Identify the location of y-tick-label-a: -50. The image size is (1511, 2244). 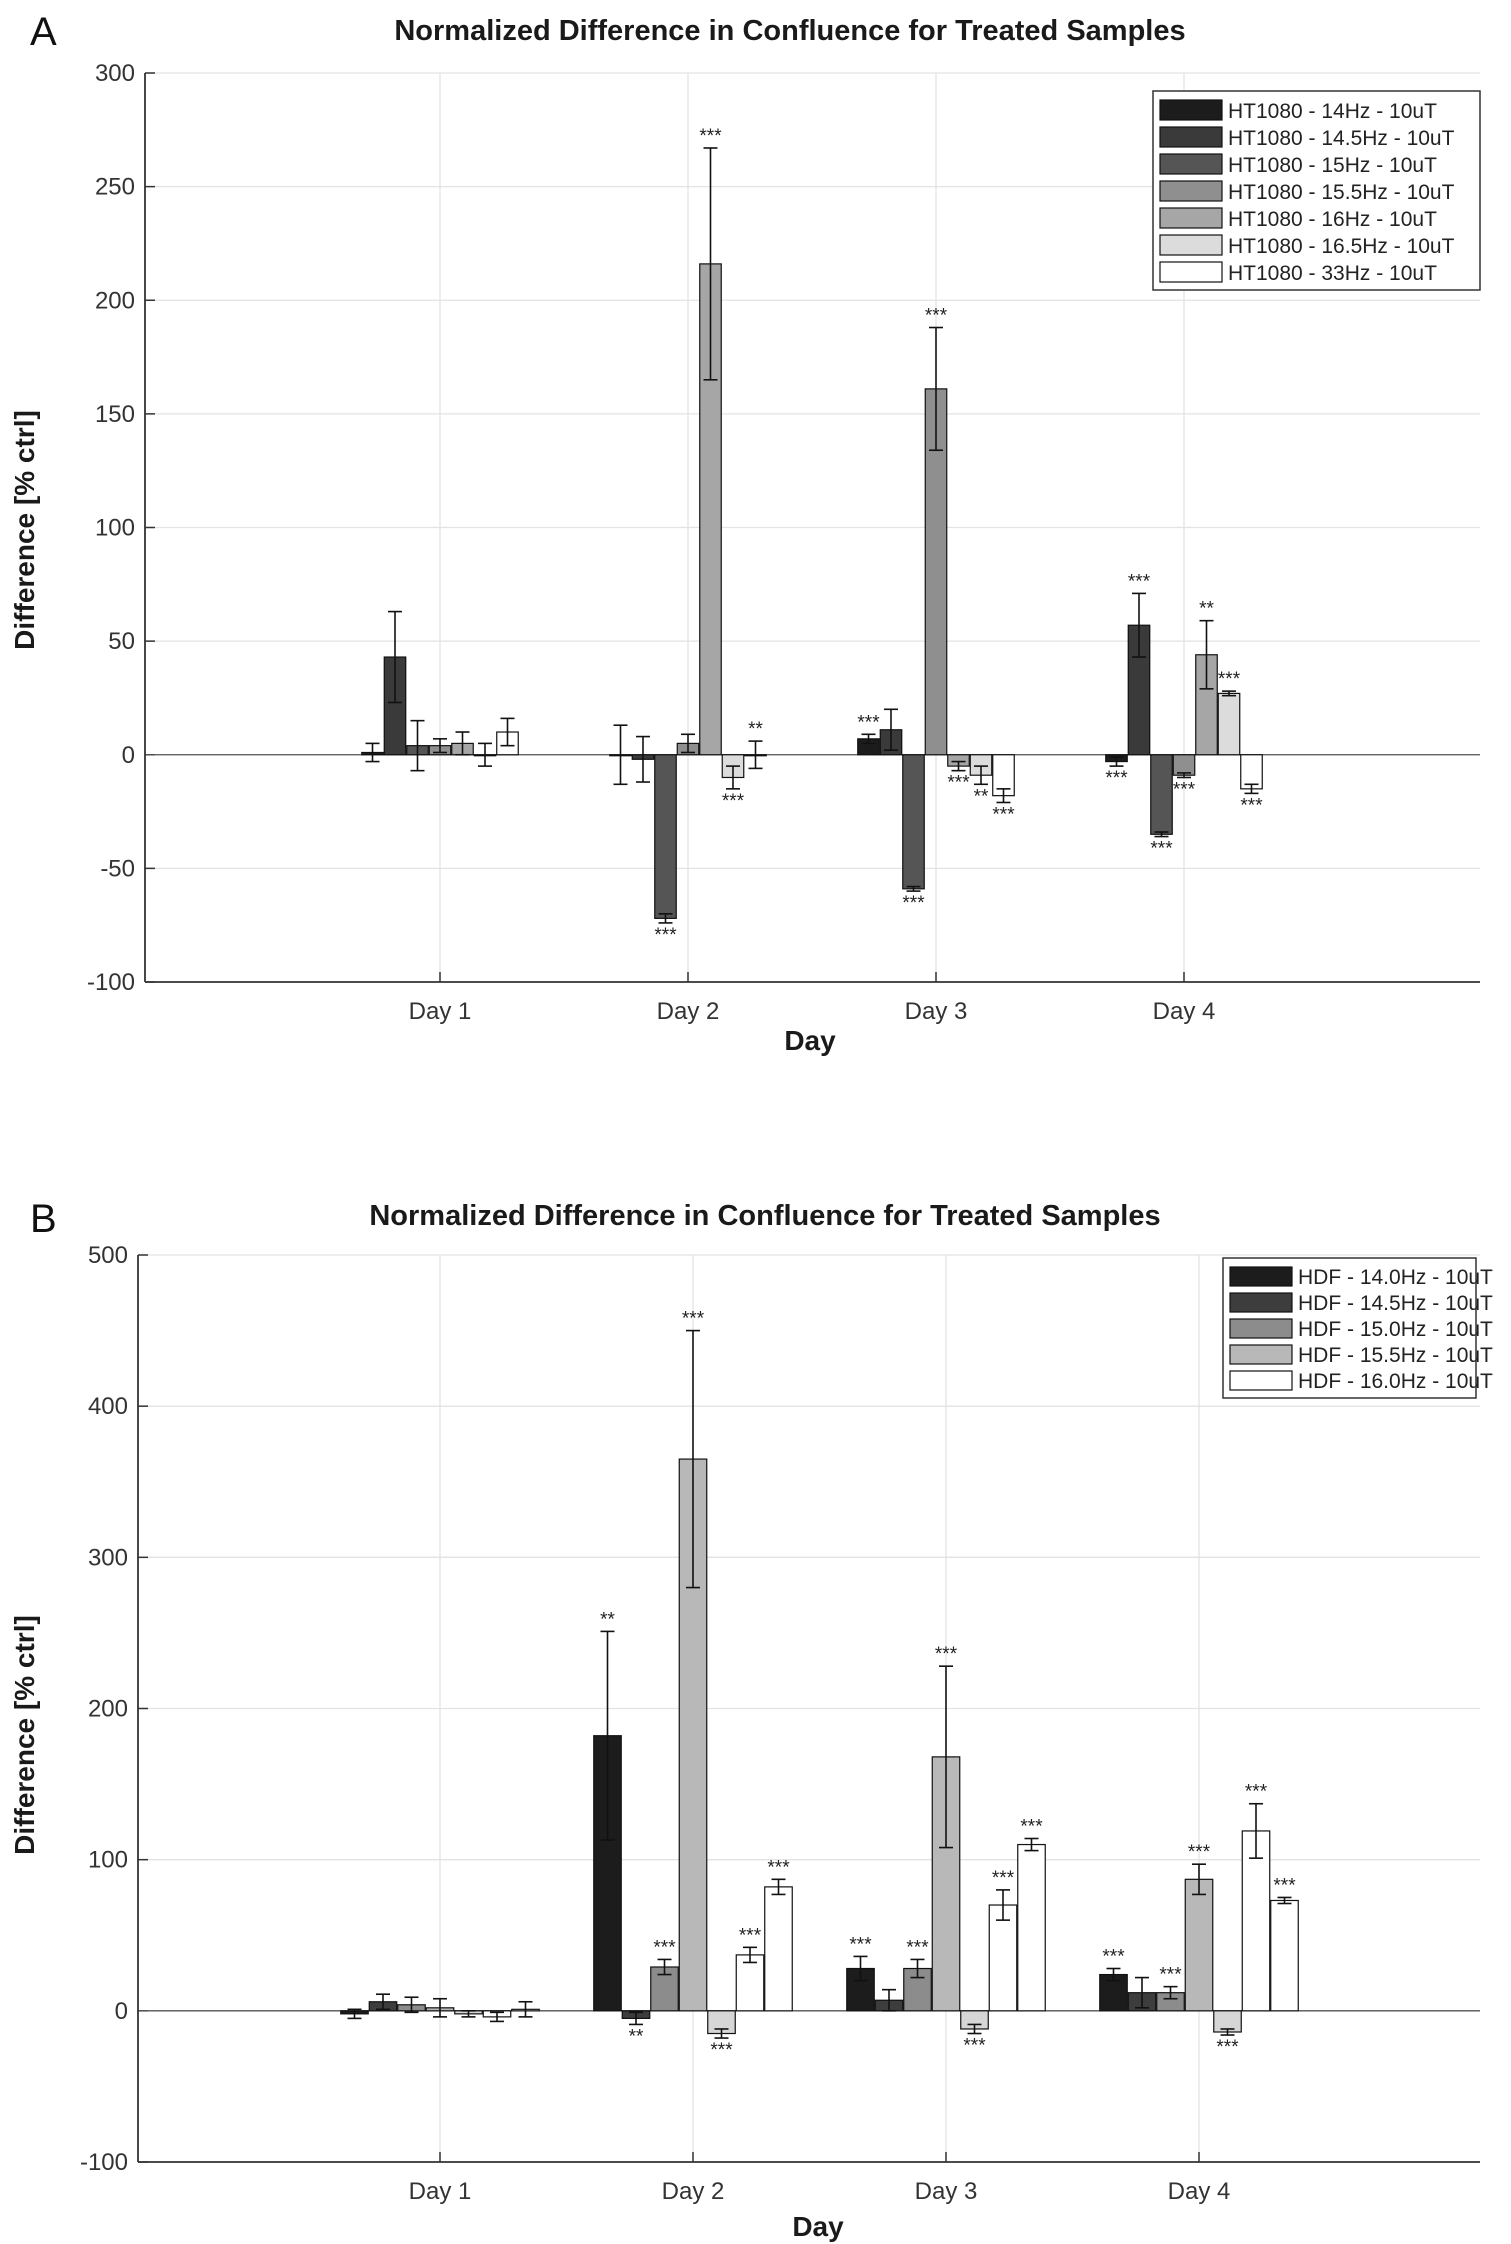
(117, 868).